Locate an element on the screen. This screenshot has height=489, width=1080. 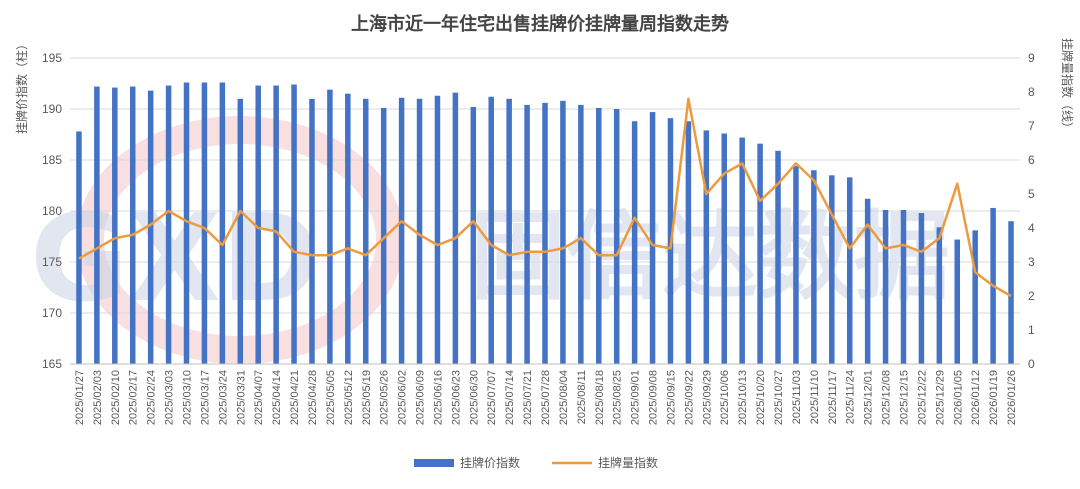
y-right-tick-label: 9 is located at coordinates (1031, 58).